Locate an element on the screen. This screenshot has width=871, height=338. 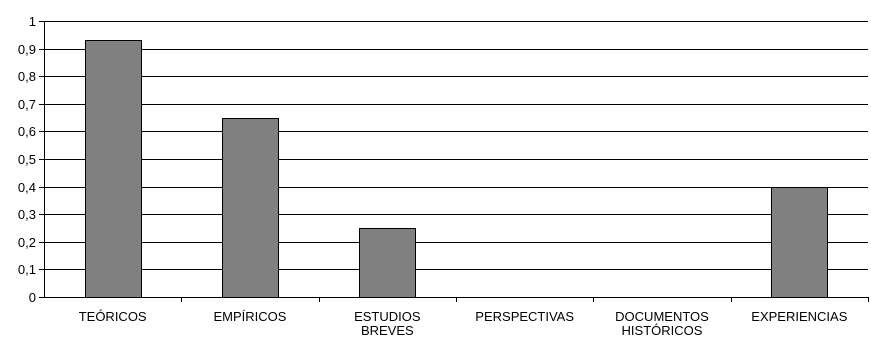
category-label-line: BREVES is located at coordinates (387, 330).